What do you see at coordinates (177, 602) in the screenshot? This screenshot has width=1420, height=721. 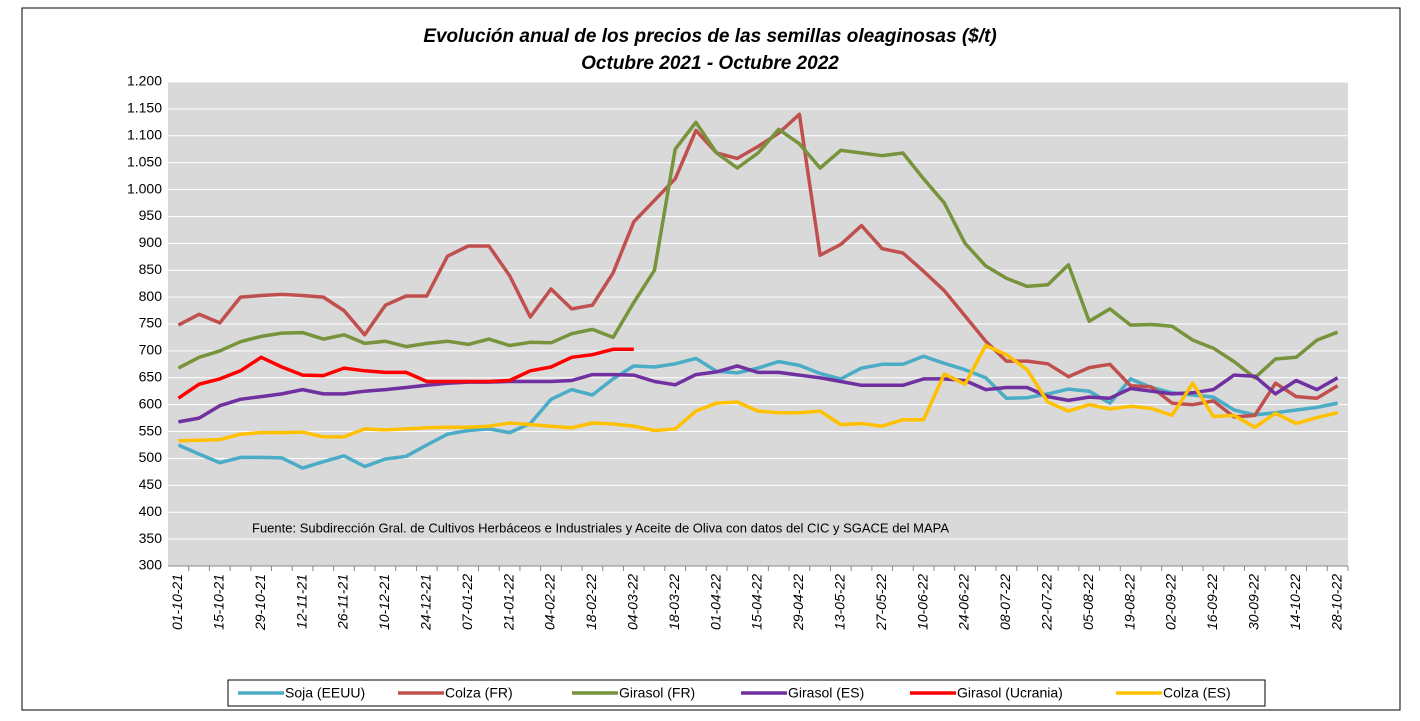 I see `x-tick-label: 01-10-21` at bounding box center [177, 602].